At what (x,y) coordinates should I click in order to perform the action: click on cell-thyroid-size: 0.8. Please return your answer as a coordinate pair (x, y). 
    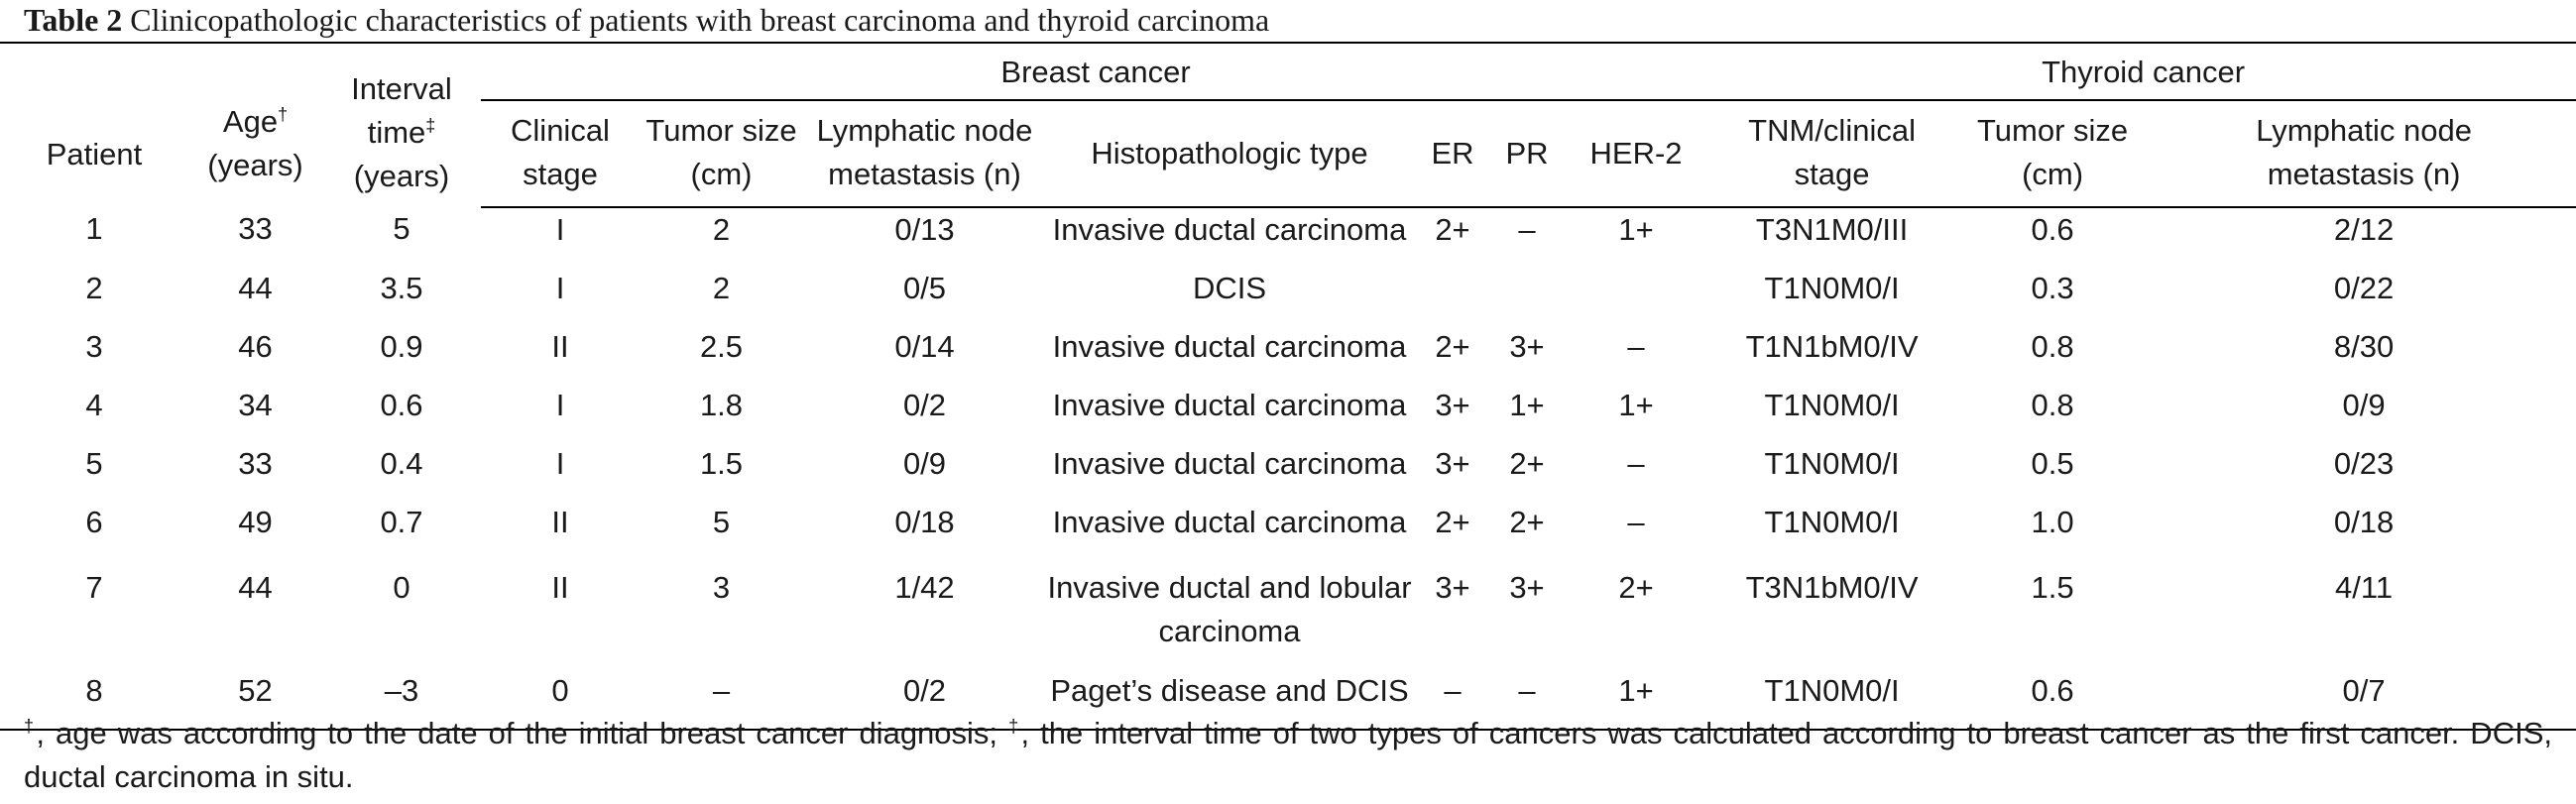
    Looking at the image, I should click on (2052, 346).